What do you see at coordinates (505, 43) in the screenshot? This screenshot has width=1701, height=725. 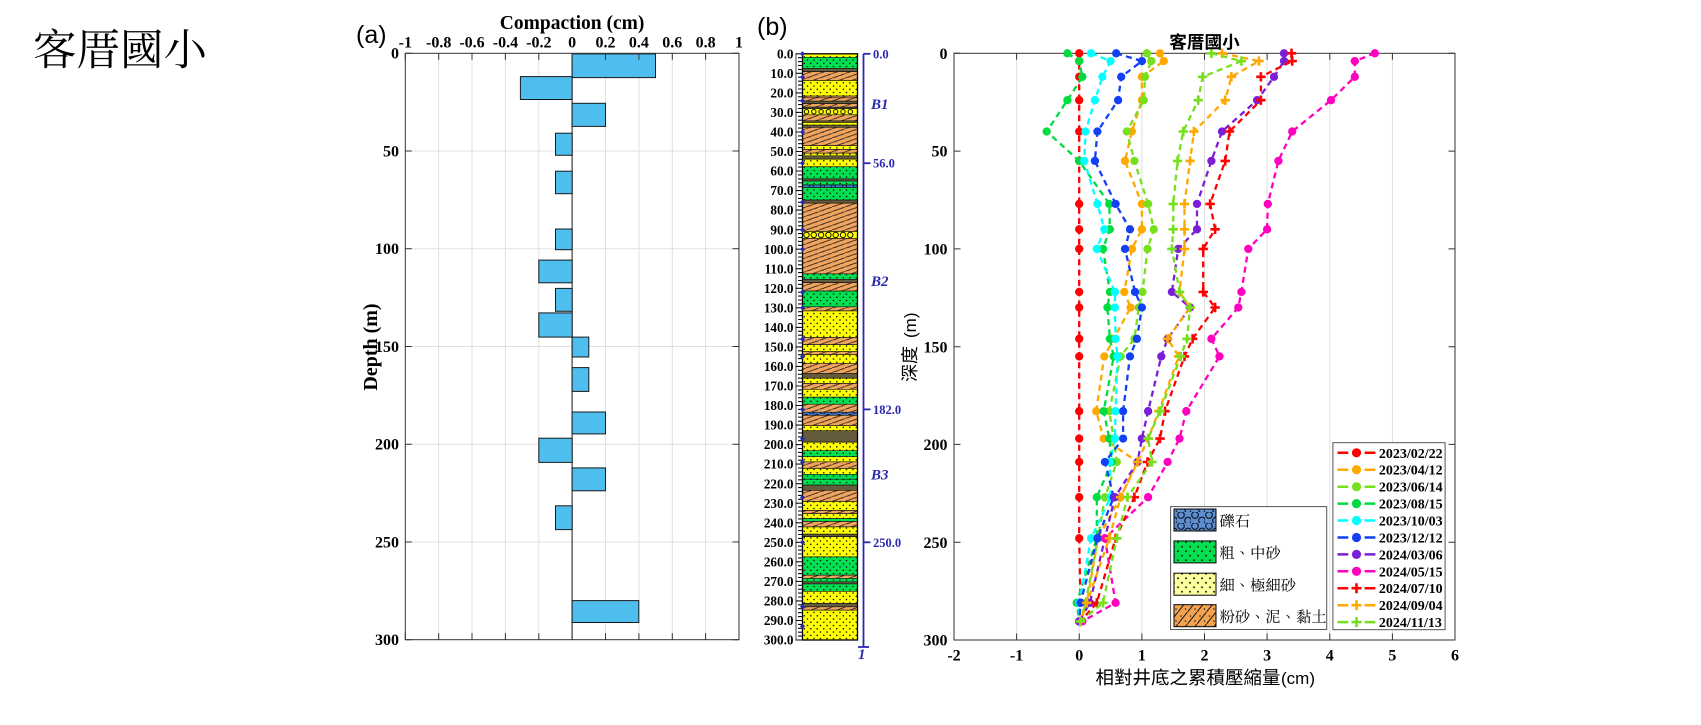 I see `svg-text: -0.4` at bounding box center [505, 43].